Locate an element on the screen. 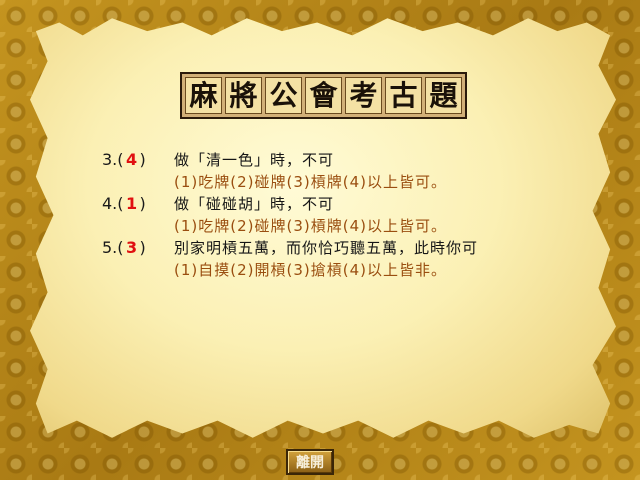  title-char: 將 is located at coordinates (243, 95).